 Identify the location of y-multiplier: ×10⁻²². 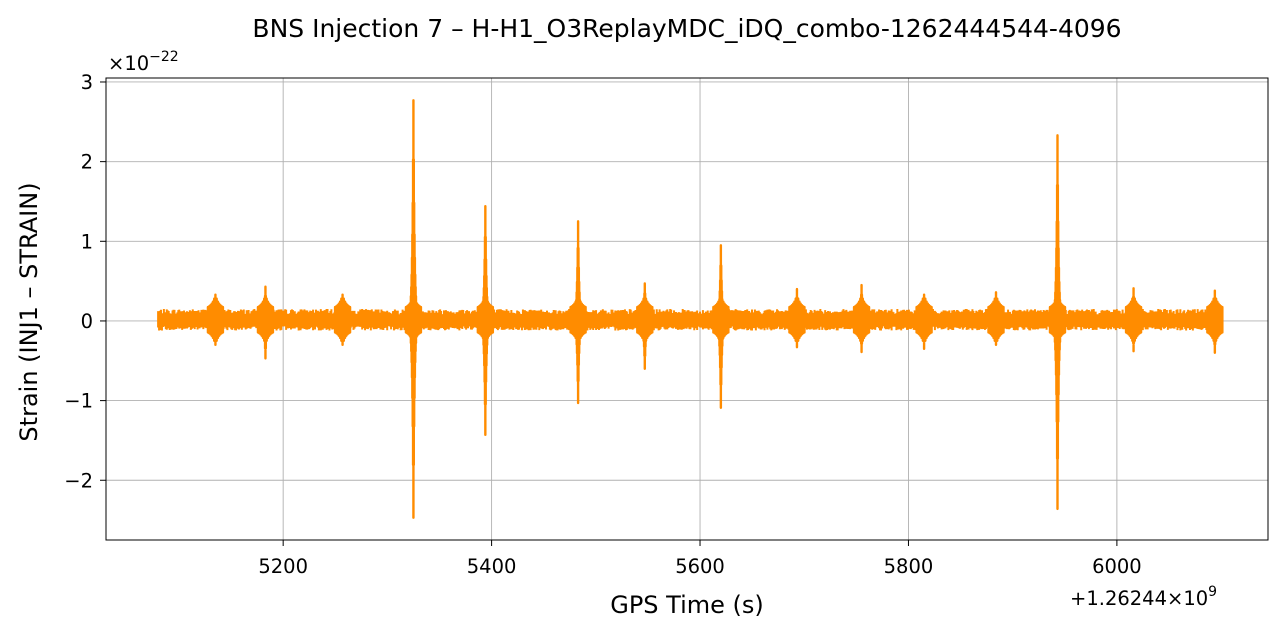
(143, 62).